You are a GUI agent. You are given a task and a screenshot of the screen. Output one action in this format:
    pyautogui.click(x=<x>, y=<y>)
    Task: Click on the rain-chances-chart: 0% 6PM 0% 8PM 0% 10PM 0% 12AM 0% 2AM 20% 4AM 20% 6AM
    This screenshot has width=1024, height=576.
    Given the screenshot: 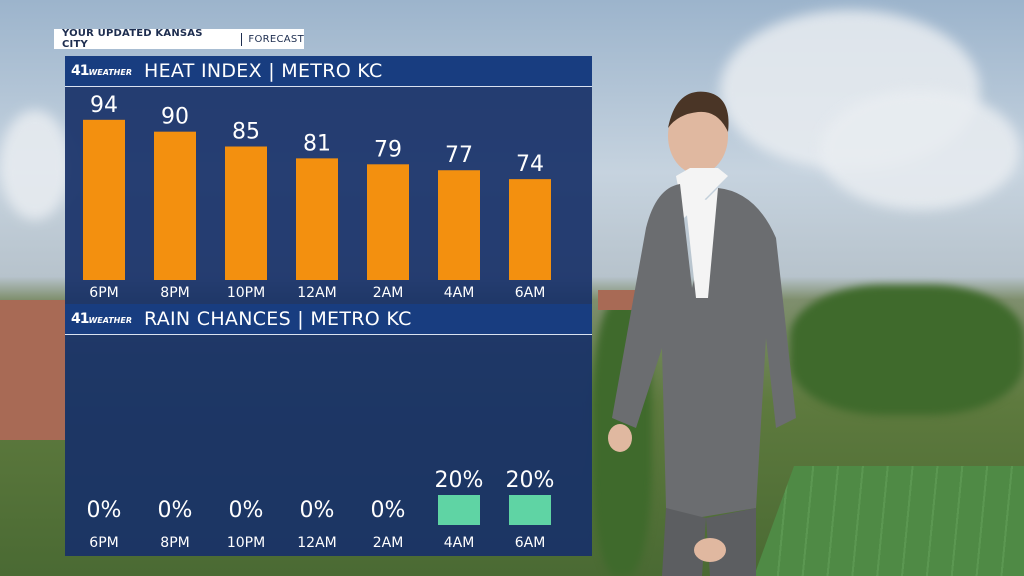 What is the action you would take?
    pyautogui.click(x=321, y=509)
    